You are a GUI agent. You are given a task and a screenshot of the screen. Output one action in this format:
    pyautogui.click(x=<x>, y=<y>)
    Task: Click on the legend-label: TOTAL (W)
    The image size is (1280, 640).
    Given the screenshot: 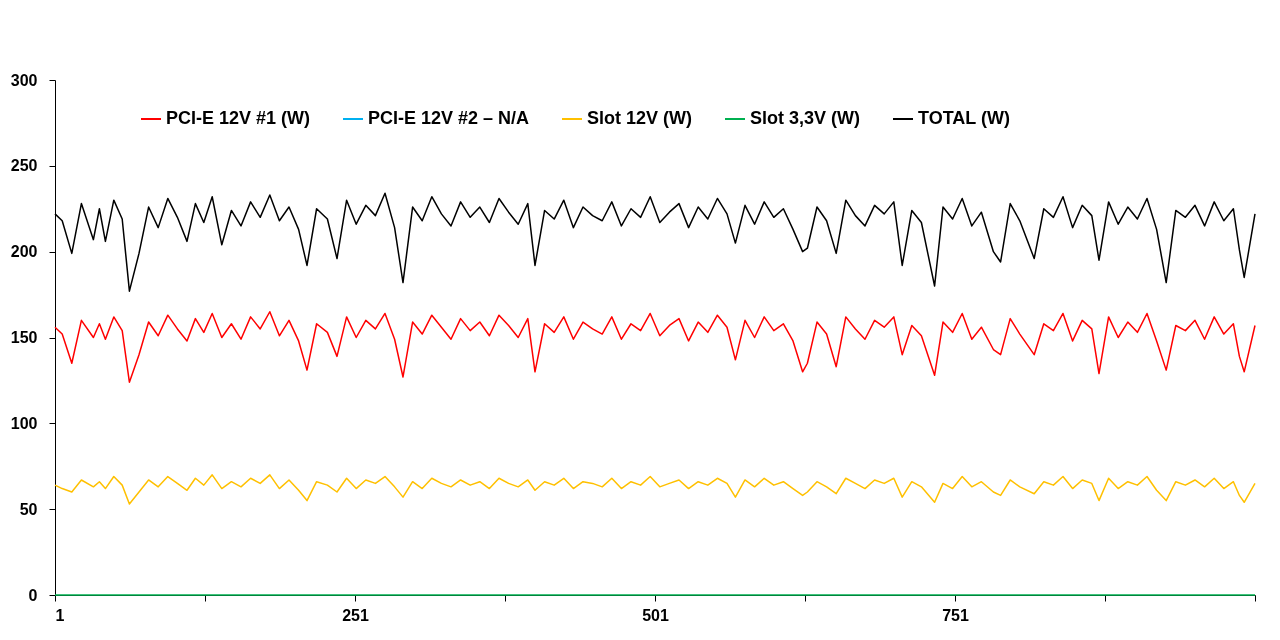 What is the action you would take?
    pyautogui.click(x=964, y=118)
    